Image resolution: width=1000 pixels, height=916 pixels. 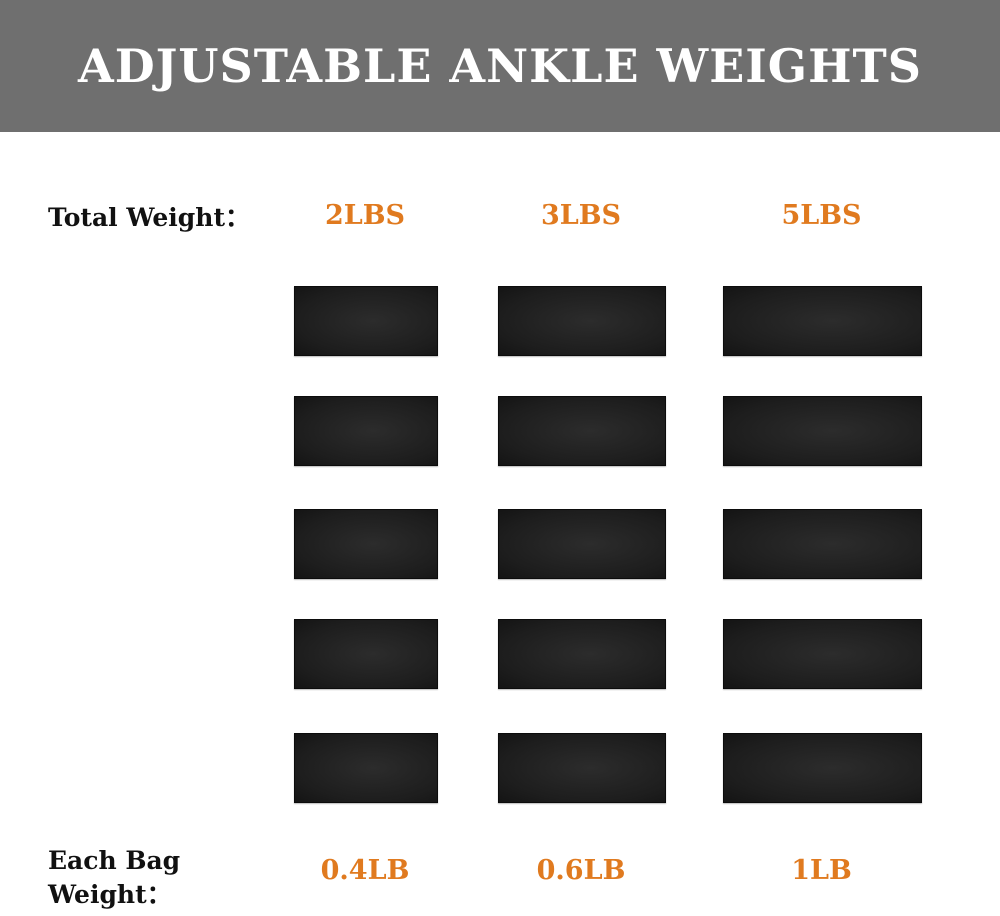 I want to click on each-bag-label-line1: Each Bag, so click(x=114, y=860).